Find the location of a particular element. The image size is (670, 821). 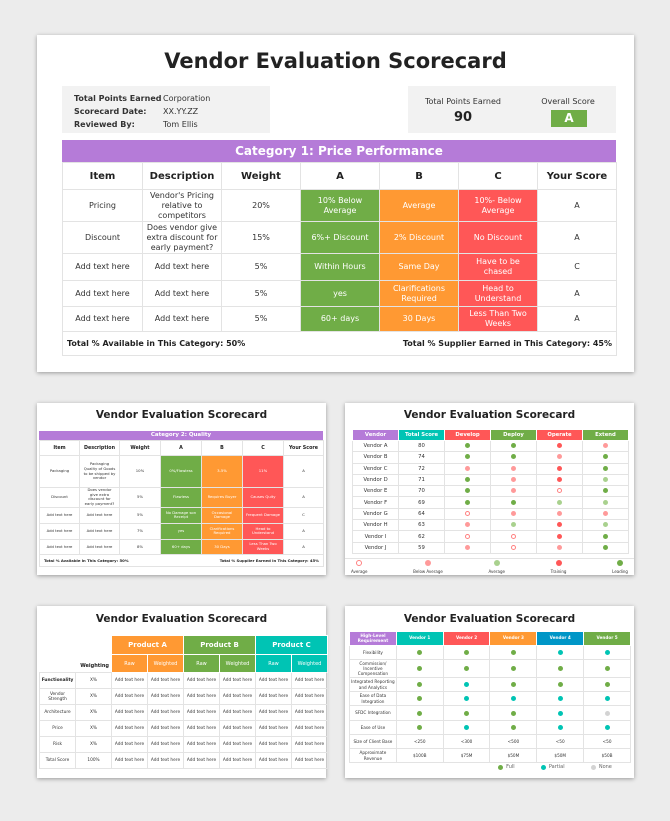

vendor-name: Vendor F is located at coordinates (375, 502).